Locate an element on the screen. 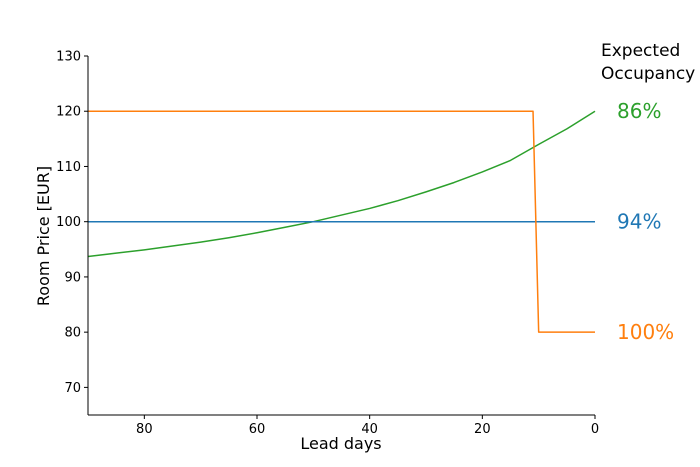 This screenshot has width=700, height=467. x-tick-label: 20 is located at coordinates (482, 429).